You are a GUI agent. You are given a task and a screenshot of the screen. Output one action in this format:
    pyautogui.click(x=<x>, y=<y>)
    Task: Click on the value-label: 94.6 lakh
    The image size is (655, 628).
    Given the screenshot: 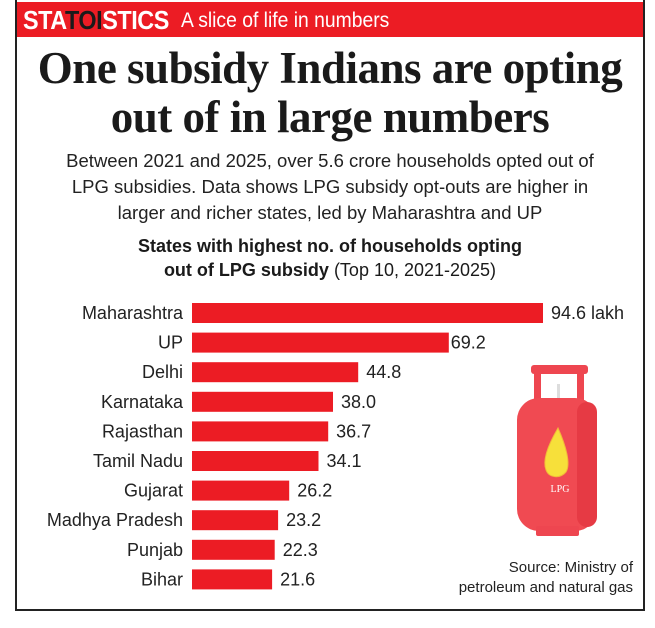 What is the action you would take?
    pyautogui.click(x=587, y=313)
    